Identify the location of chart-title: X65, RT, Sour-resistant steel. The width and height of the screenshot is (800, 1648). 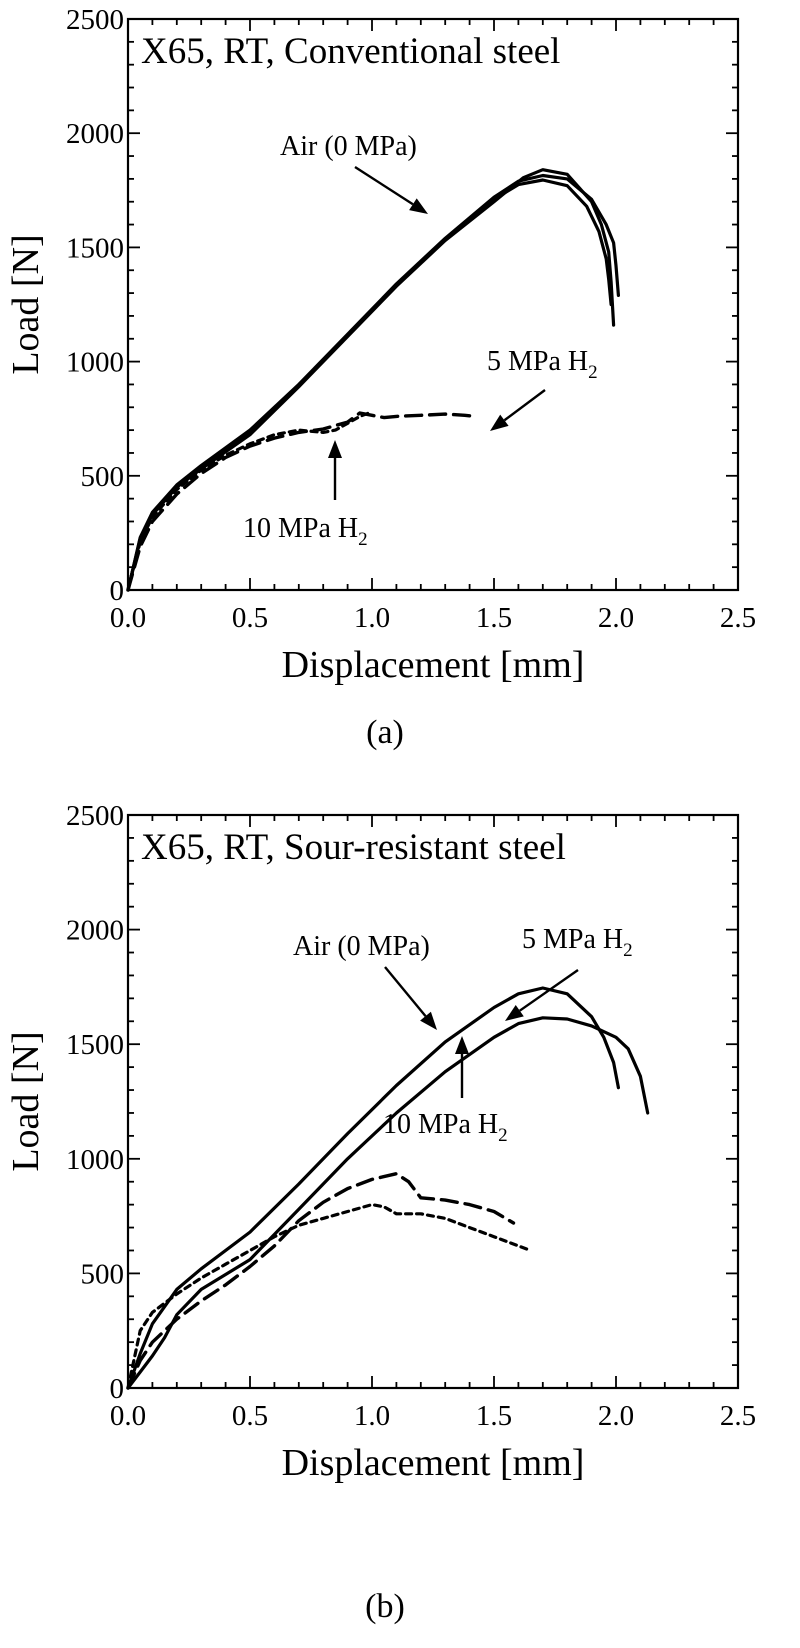
(353, 847).